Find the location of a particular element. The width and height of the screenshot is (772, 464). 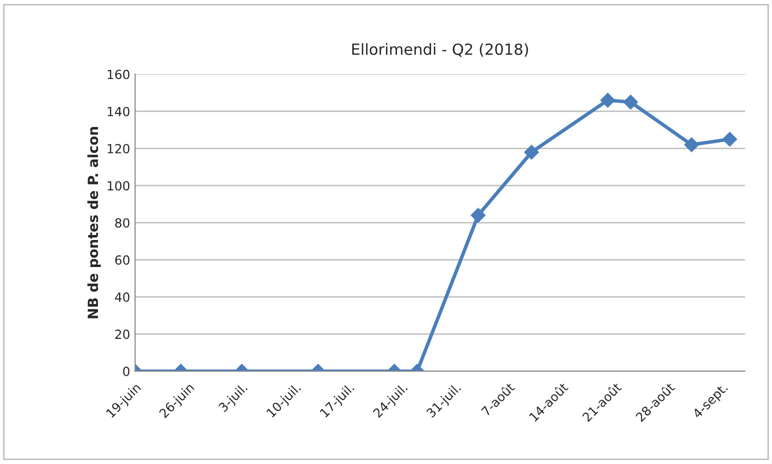

y-tick-label: 100 is located at coordinates (119, 186).